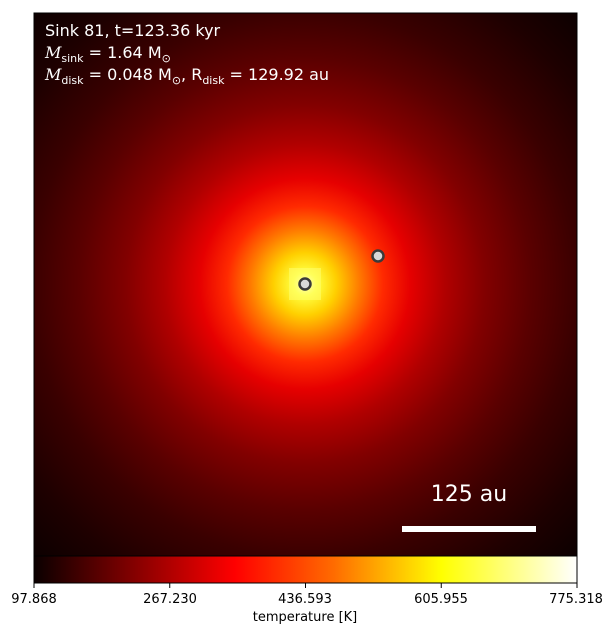  Describe the element at coordinates (53, 74) in the screenshot. I see `disk-mass-symbol: M` at that location.